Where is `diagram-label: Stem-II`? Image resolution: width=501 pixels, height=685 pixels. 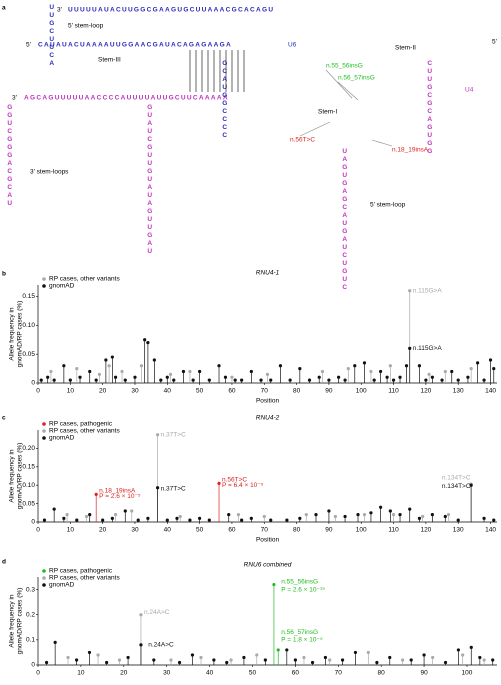 diagram-label: Stem-II is located at coordinates (405, 48).